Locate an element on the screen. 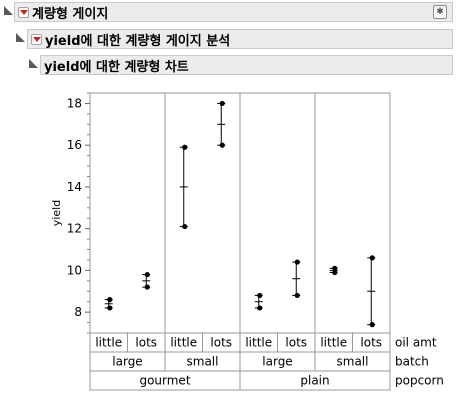  window-options-icon: ✱ is located at coordinates (440, 12).